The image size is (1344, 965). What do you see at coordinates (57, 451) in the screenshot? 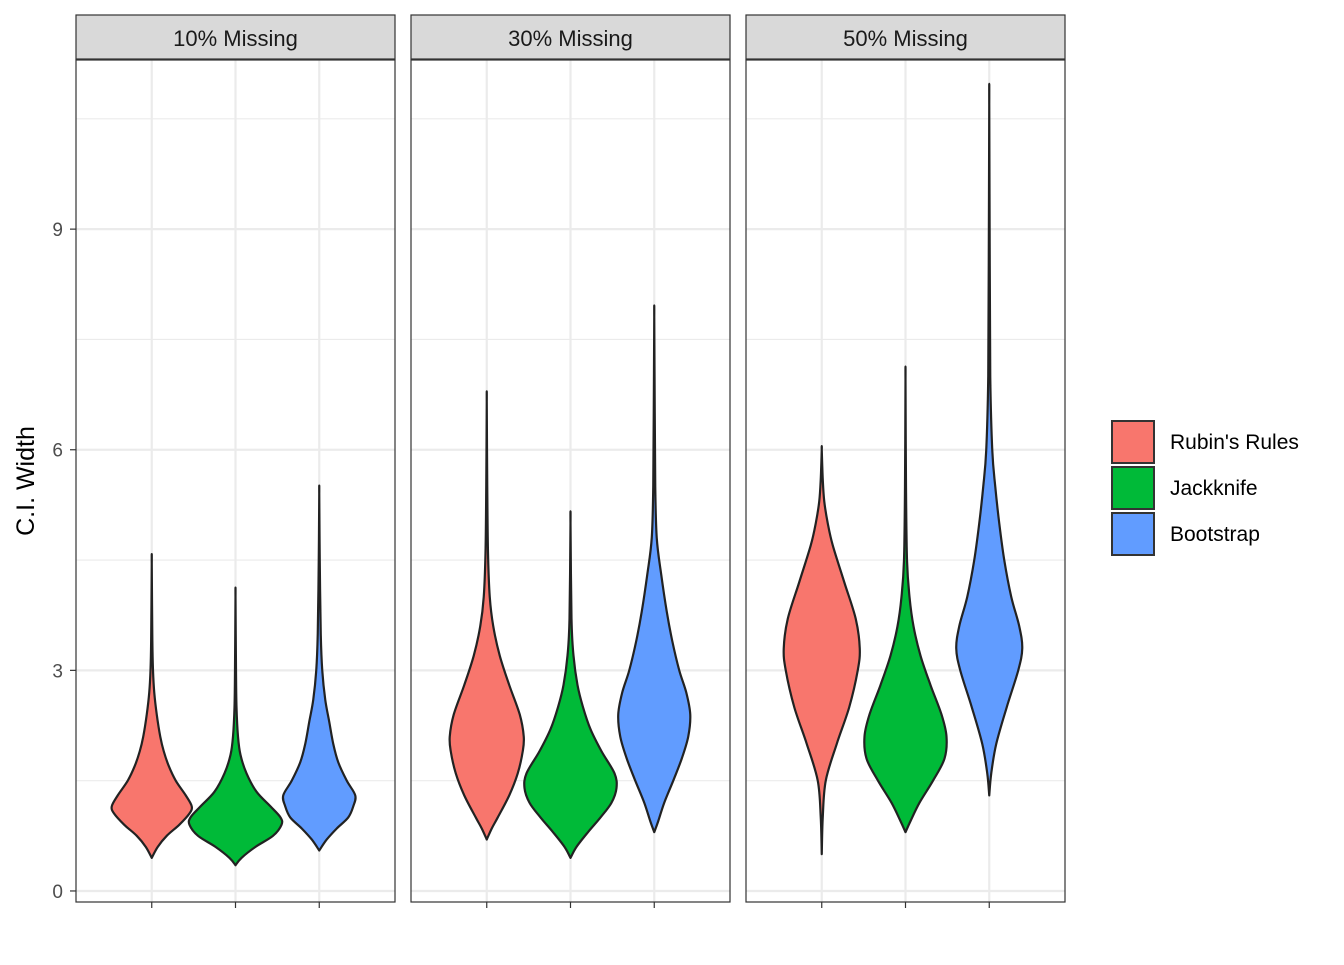
I see `y-tick-label: 6` at bounding box center [57, 451].